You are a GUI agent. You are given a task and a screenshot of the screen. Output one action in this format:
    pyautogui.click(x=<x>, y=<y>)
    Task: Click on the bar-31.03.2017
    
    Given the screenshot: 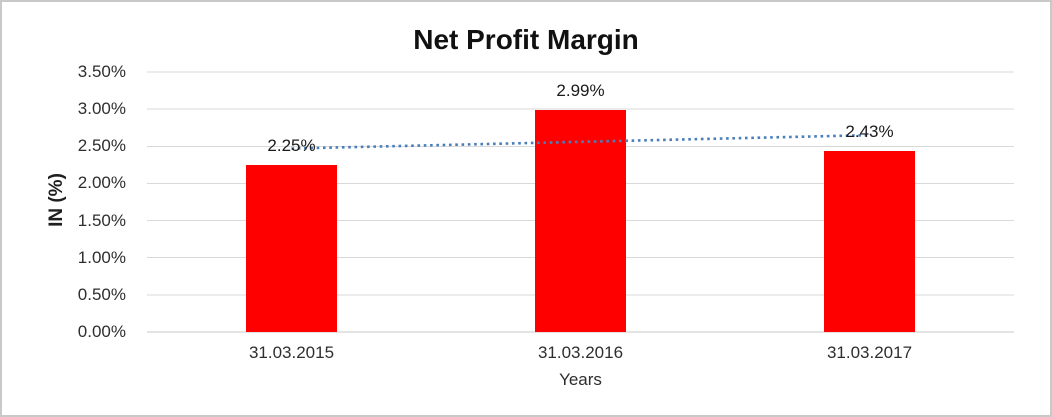 What is the action you would take?
    pyautogui.click(x=869, y=241)
    